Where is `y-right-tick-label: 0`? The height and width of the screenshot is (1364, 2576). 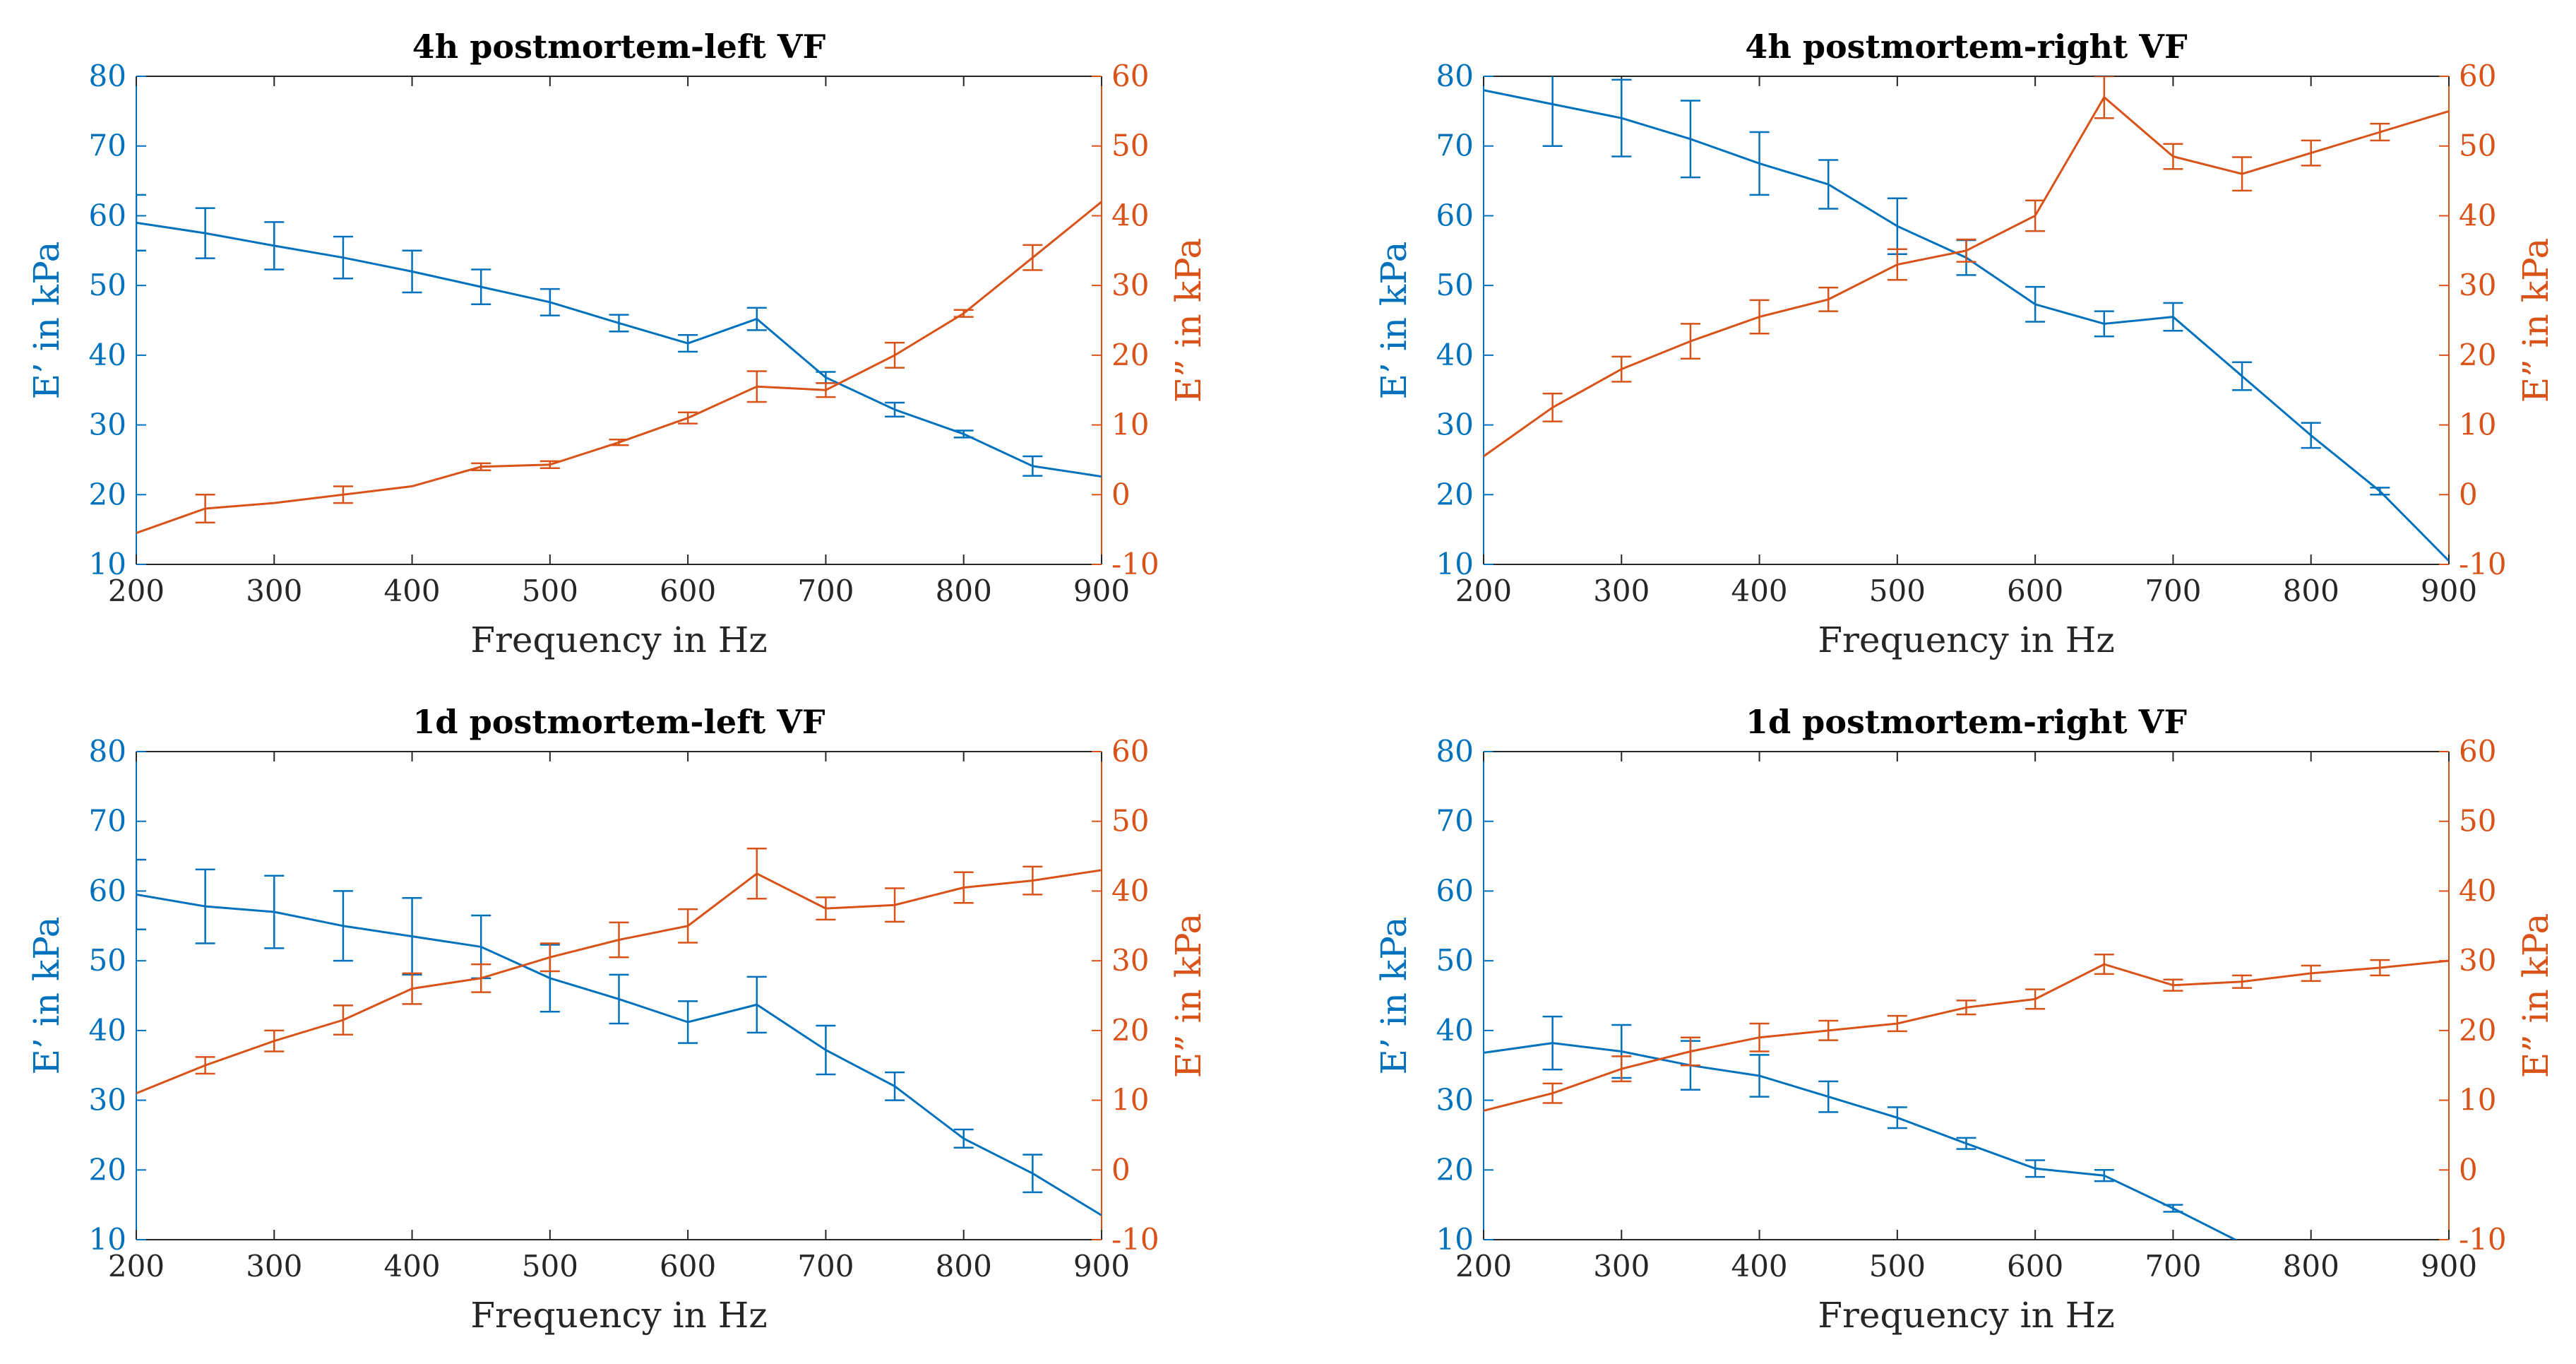
y-right-tick-label: 0 is located at coordinates (2468, 494).